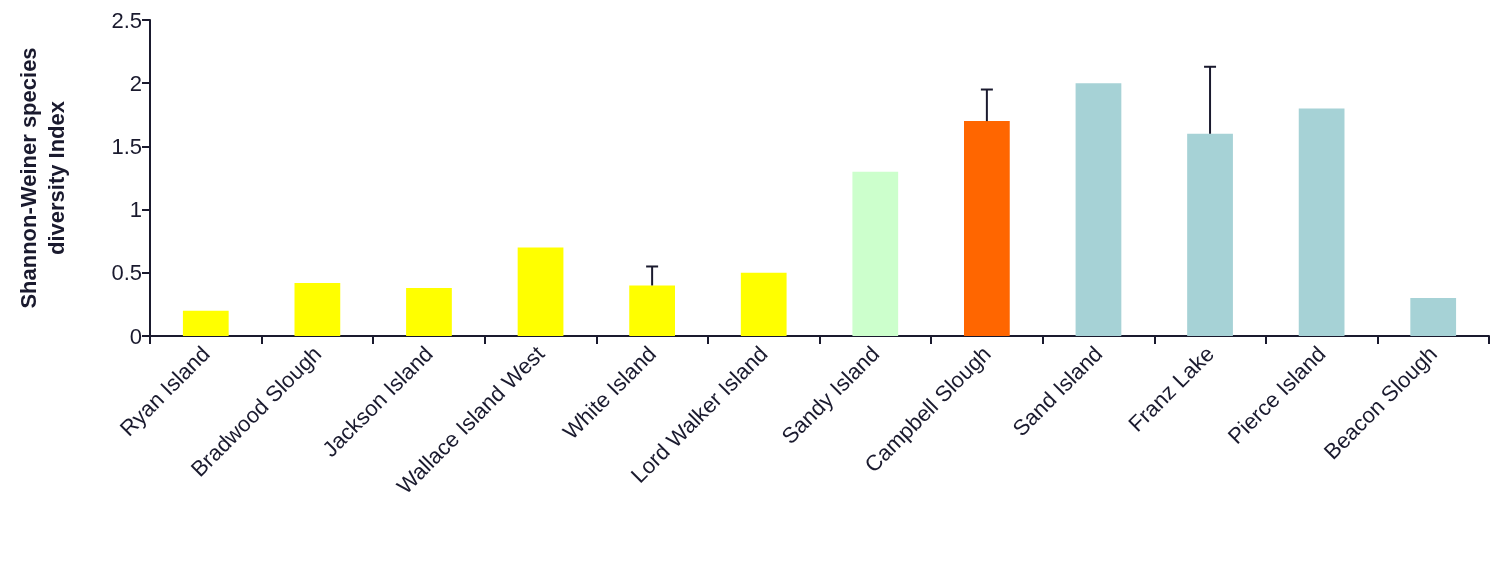 The width and height of the screenshot is (1491, 561). Describe the element at coordinates (135, 83) in the screenshot. I see `y-tick-label: 2` at that location.